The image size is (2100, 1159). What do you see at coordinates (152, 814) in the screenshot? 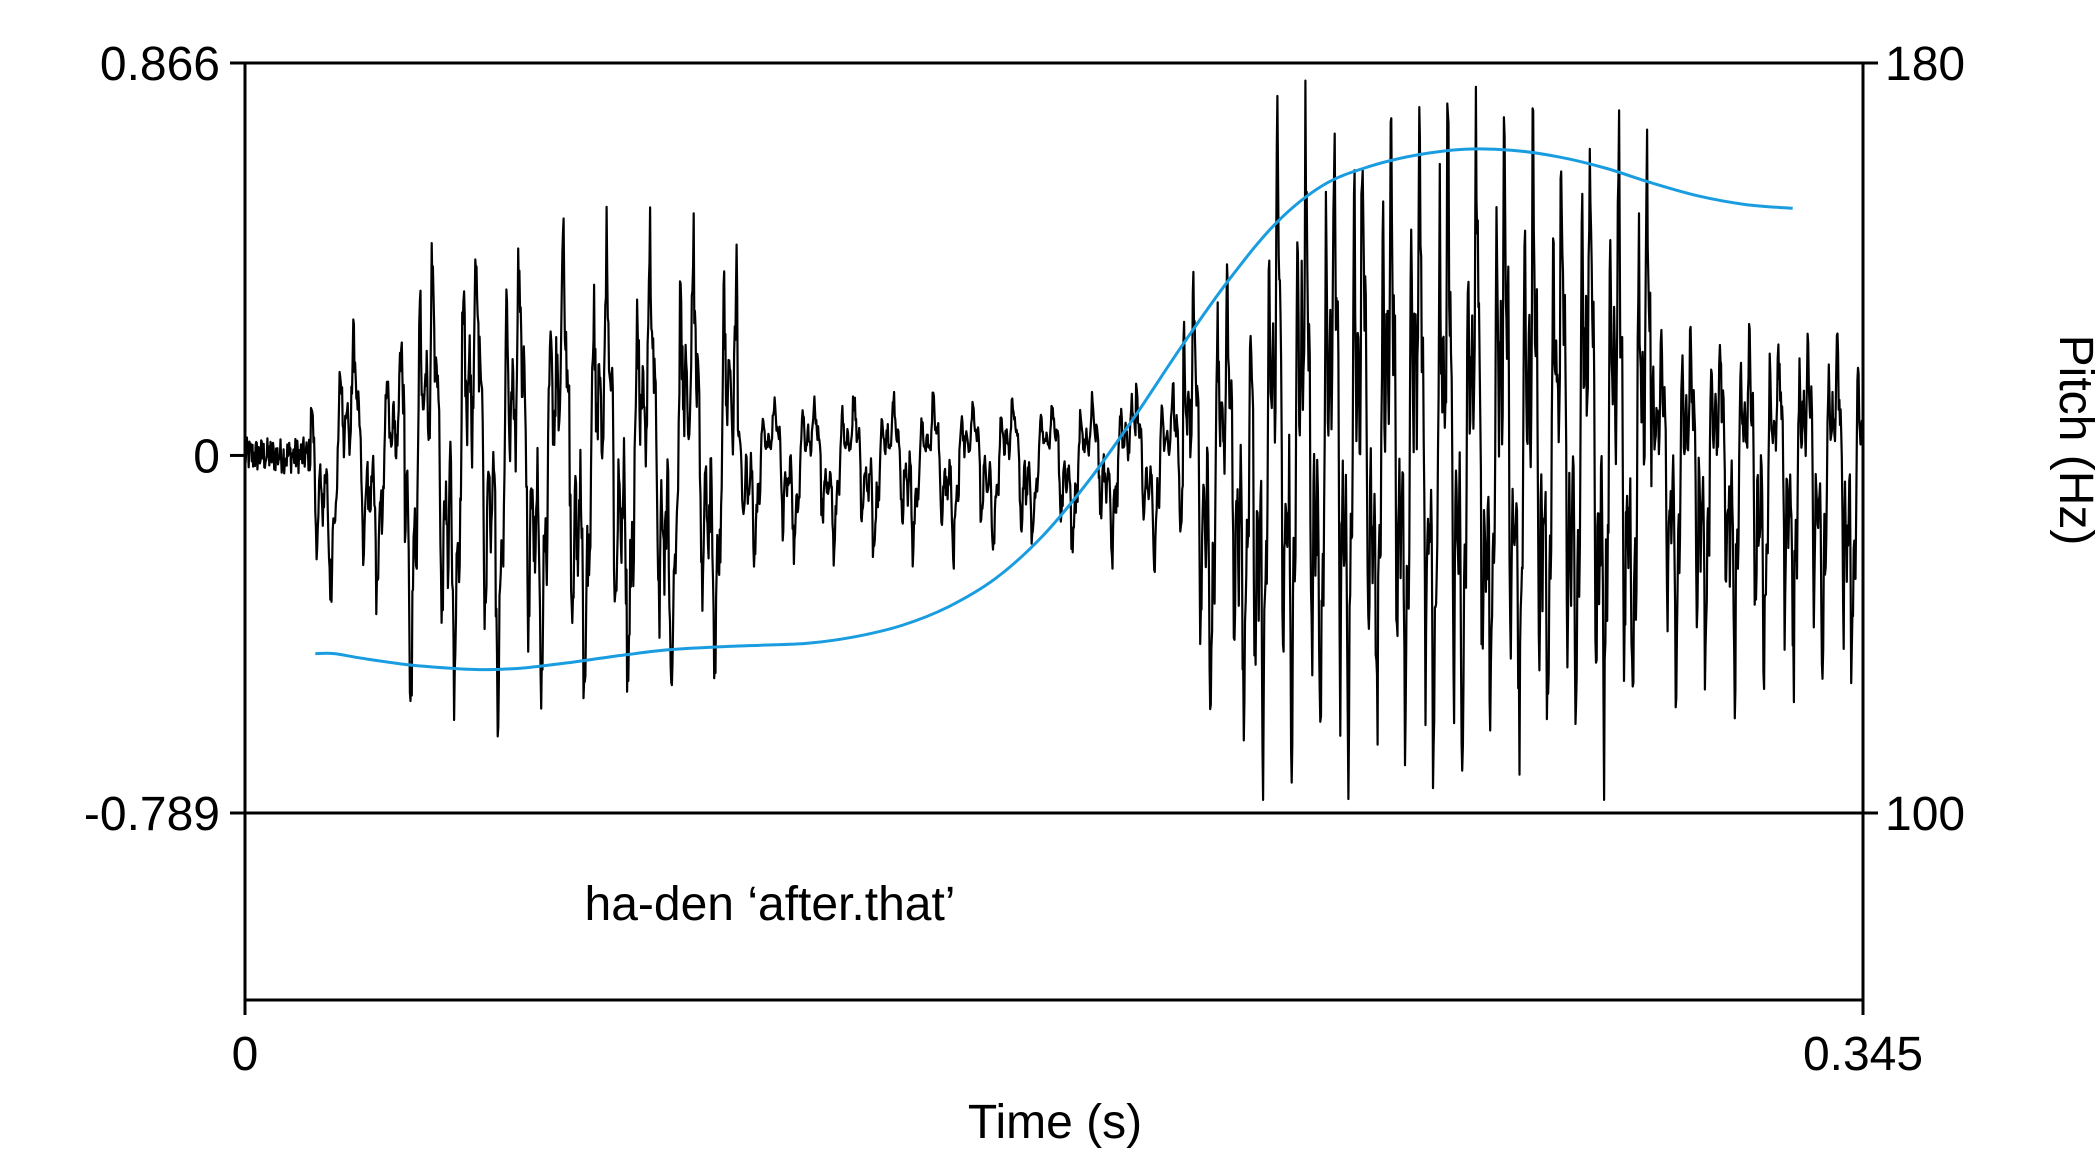
I see `left-tick-label-2: -0.789` at bounding box center [152, 814].